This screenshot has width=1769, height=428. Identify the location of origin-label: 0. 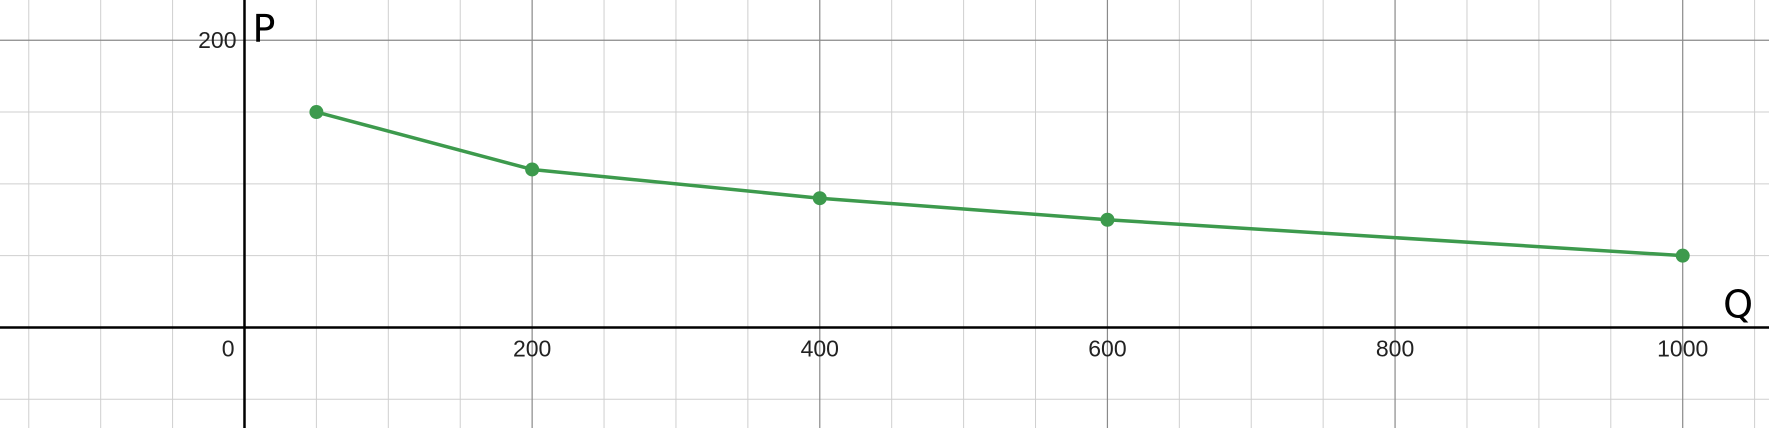
(228, 348).